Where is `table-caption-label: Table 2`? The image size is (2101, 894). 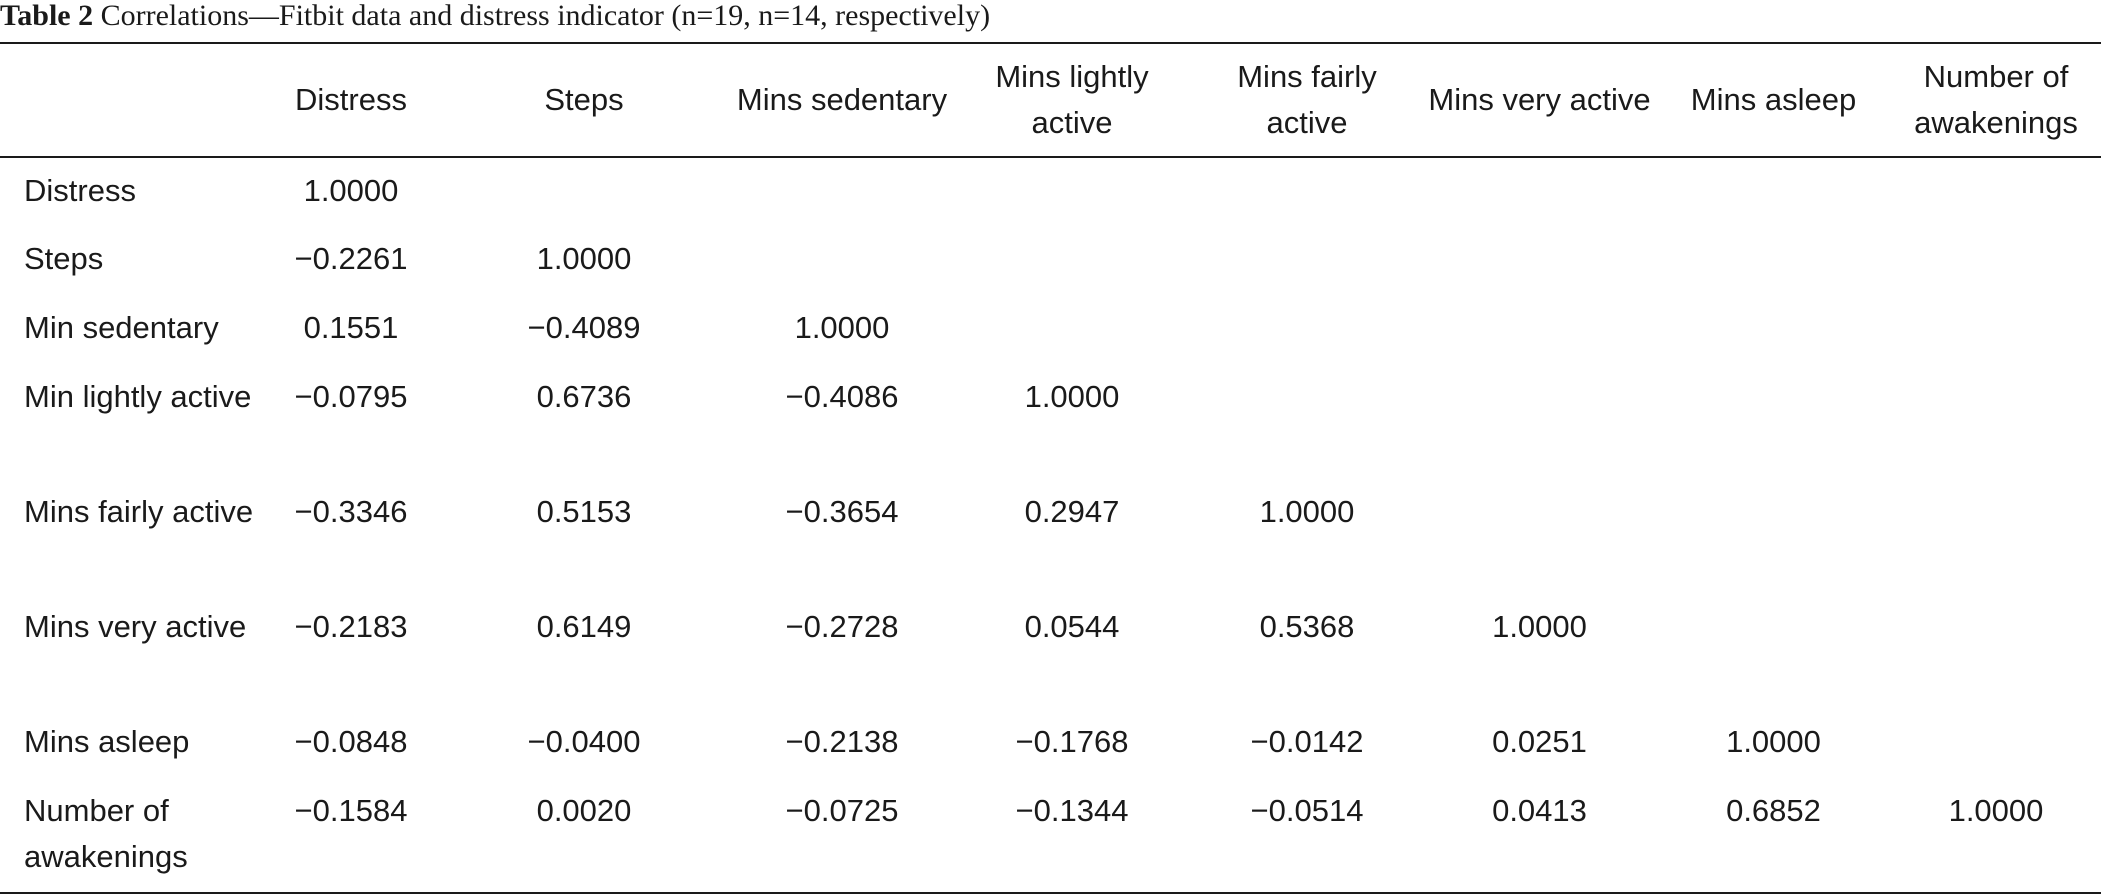 table-caption-label: Table 2 is located at coordinates (47, 16).